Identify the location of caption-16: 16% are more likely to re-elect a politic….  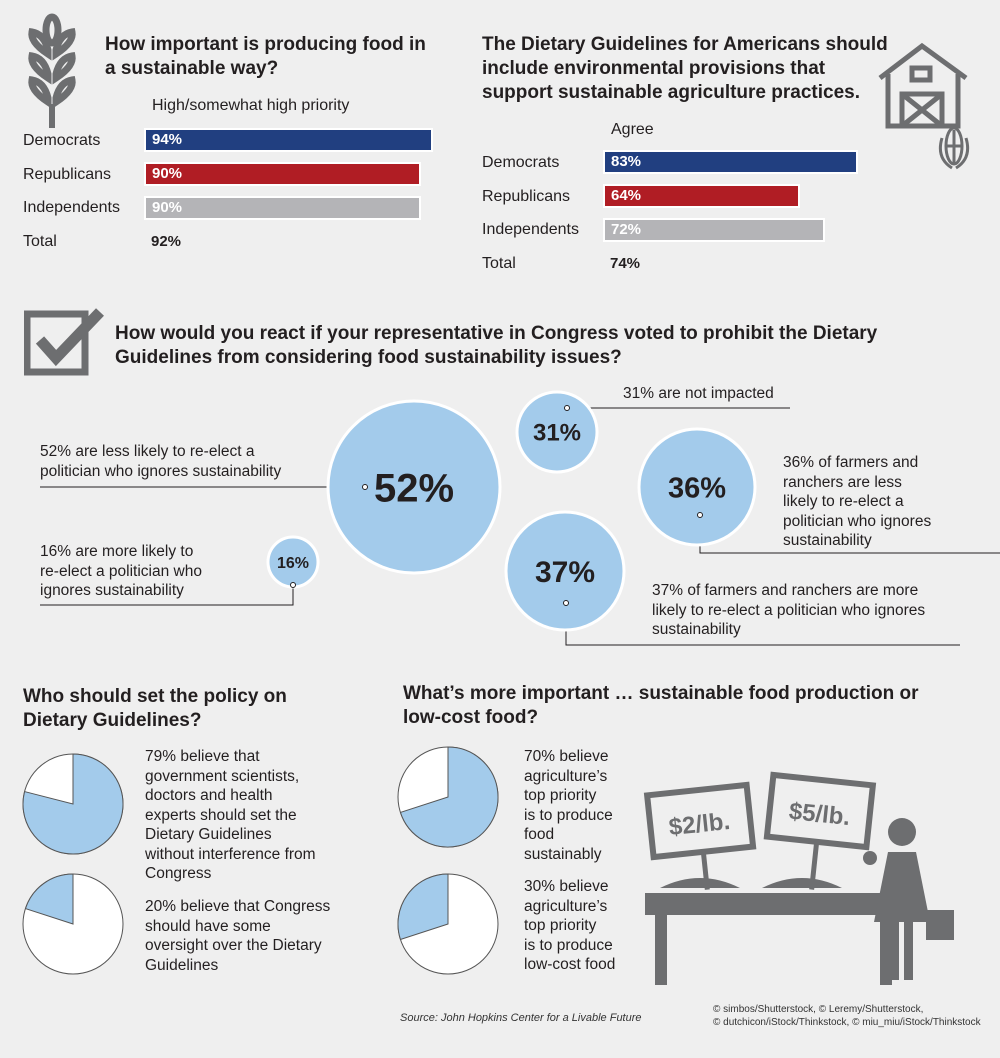
(121, 571).